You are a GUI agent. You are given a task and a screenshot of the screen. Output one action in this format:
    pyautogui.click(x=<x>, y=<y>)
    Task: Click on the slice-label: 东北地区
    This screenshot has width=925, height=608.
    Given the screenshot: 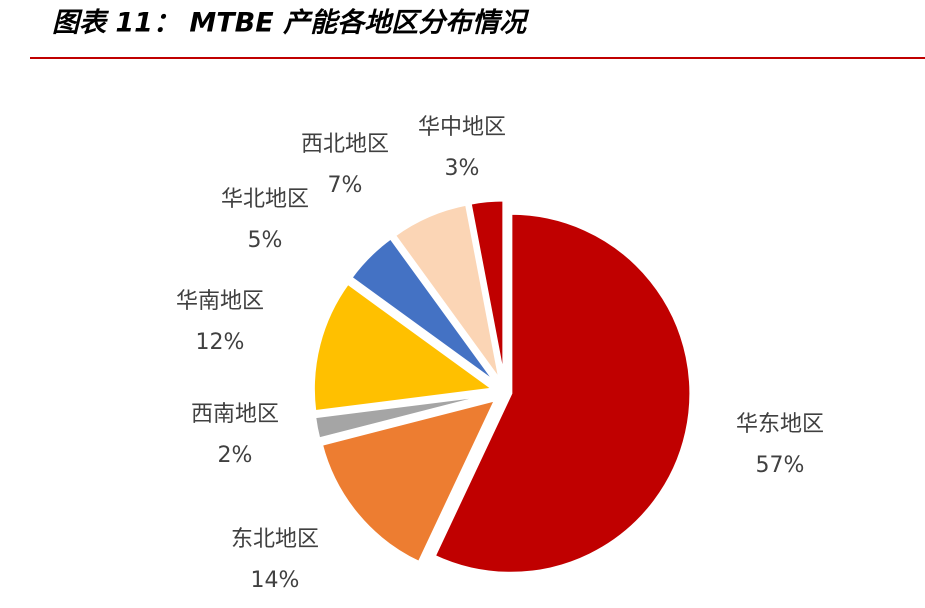 What is the action you would take?
    pyautogui.click(x=275, y=539)
    